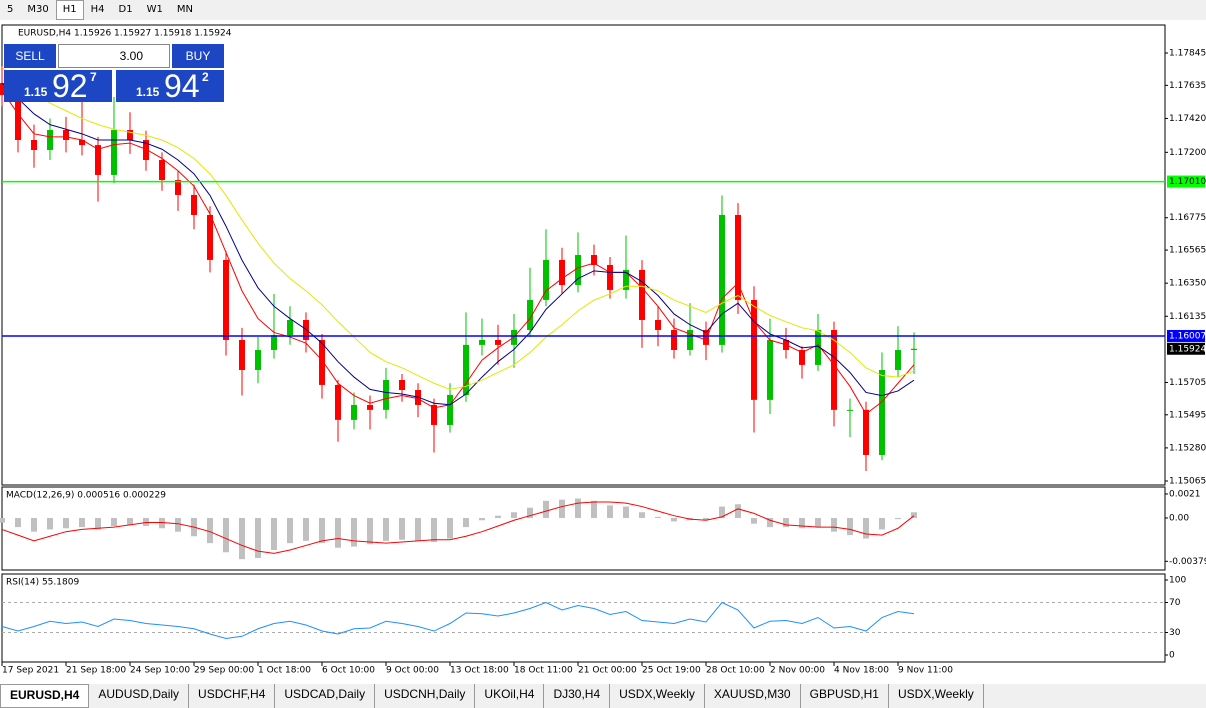 Image resolution: width=1206 pixels, height=708 pixels. I want to click on bid-pip: 7, so click(93, 77).